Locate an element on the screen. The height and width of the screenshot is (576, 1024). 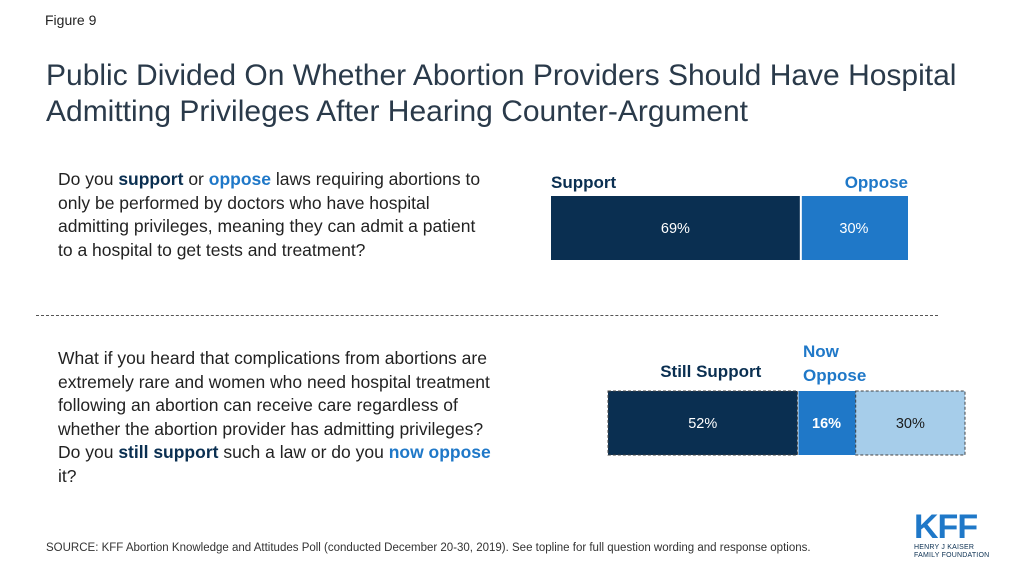
question-1-text-mid: or is located at coordinates (196, 179).